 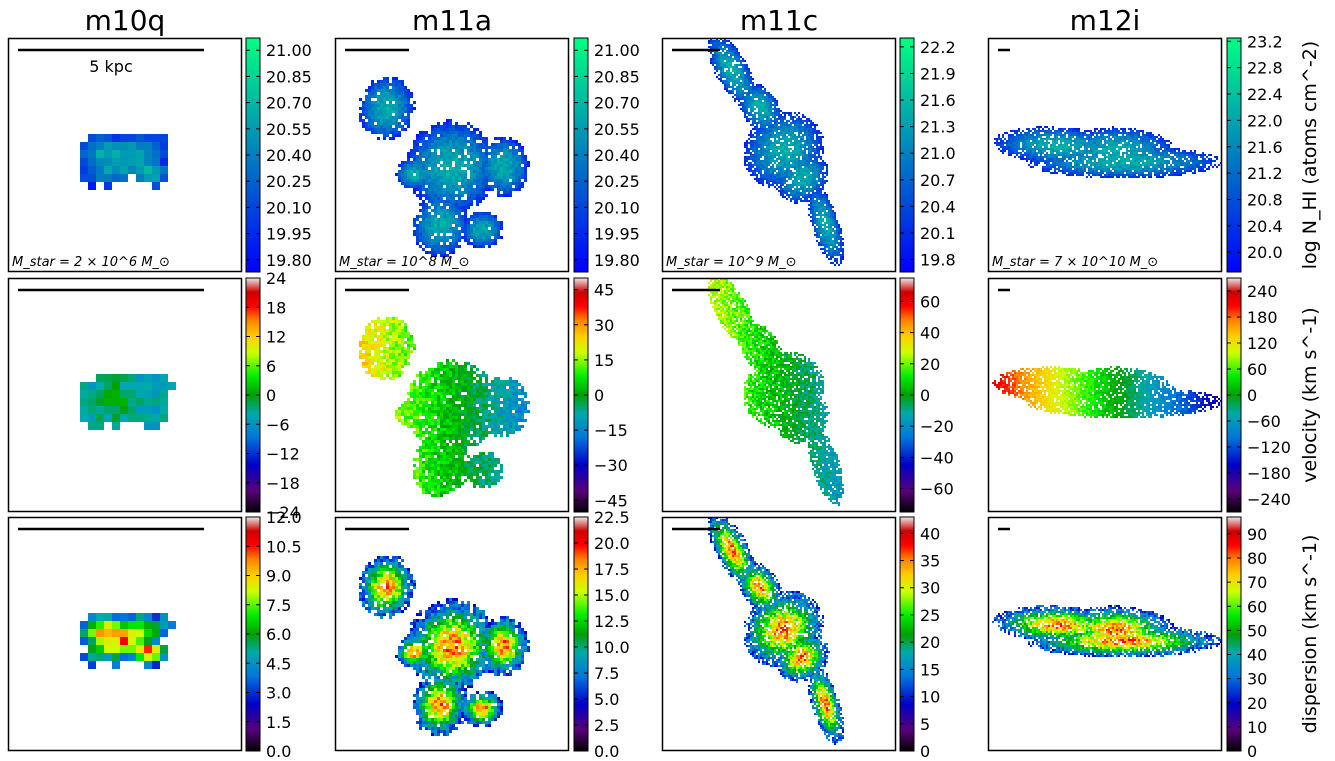 I want to click on panel-velocity-m10q, so click(x=125, y=395).